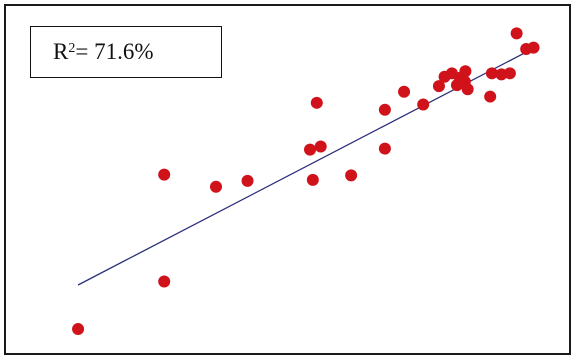  Describe the element at coordinates (61, 51) in the screenshot. I see `r-squared-label: R` at that location.